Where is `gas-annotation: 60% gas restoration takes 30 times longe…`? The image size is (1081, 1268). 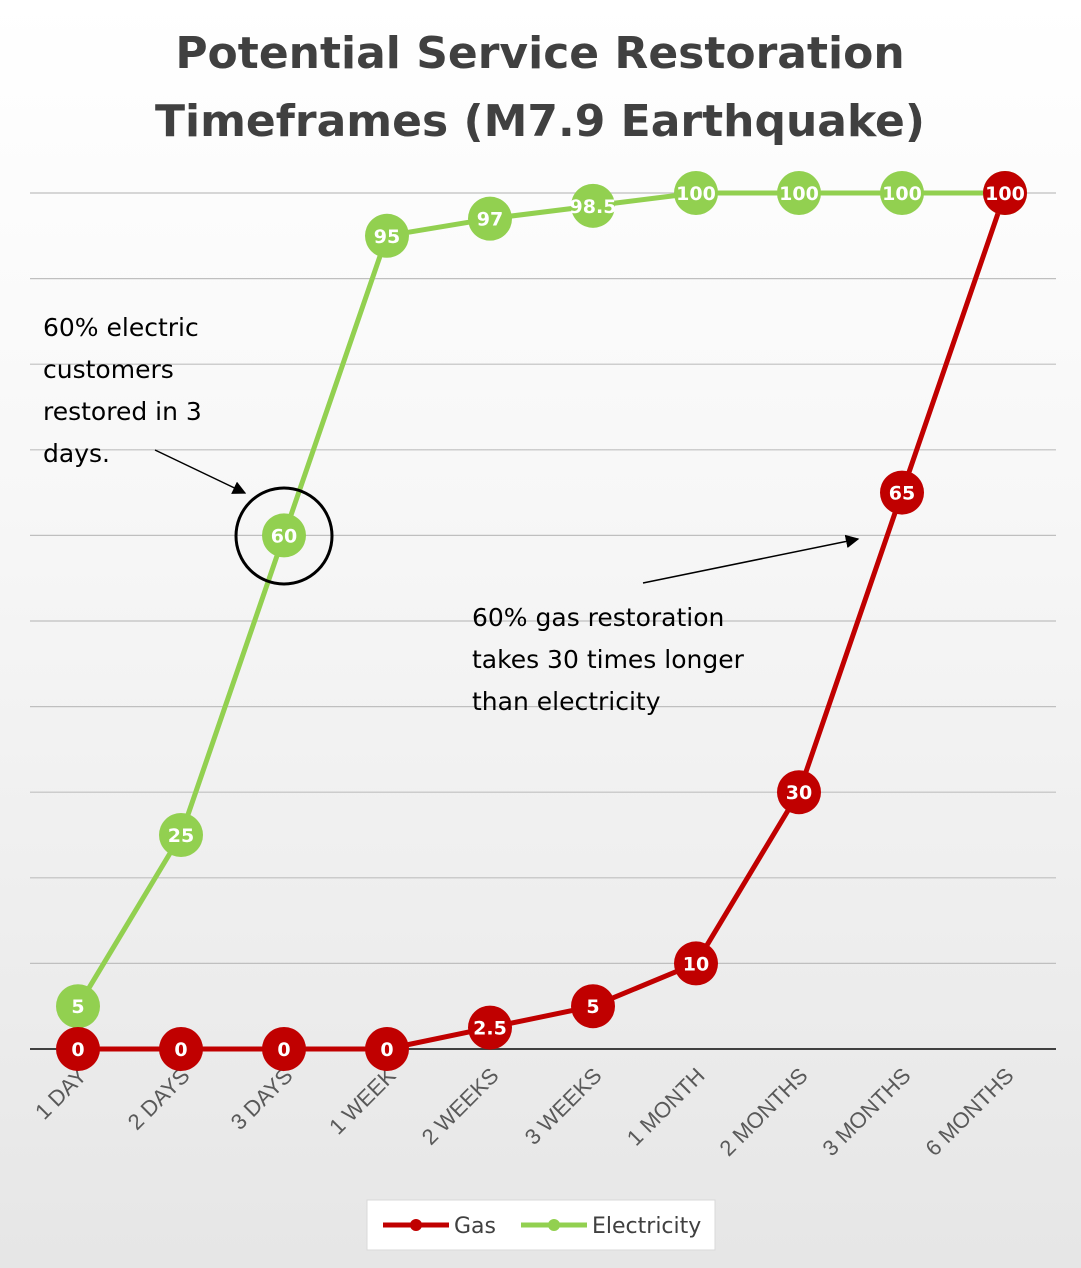 gas-annotation: 60% gas restoration takes 30 times longe… is located at coordinates (612, 659).